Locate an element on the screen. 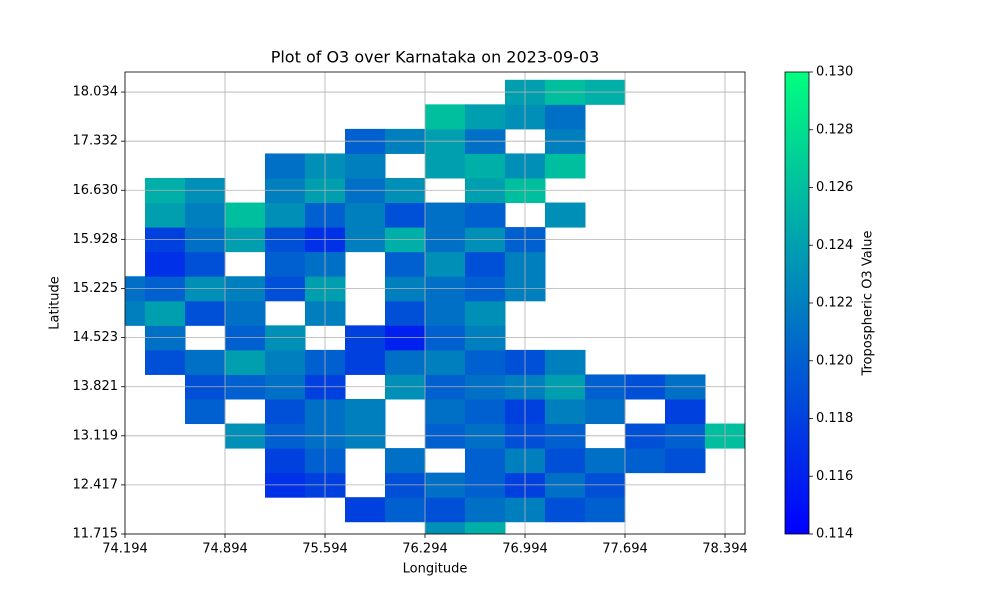 This screenshot has height=604, width=1000. y-axis-label: Latitude is located at coordinates (55, 303).